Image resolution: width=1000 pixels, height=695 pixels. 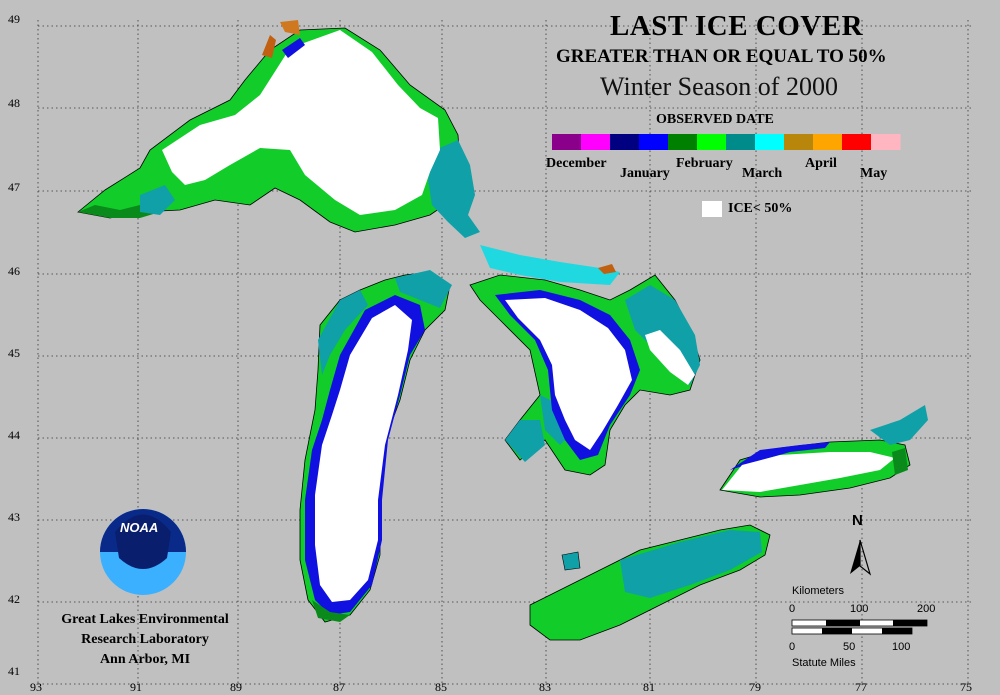 I want to click on huron-march-saginaw, so click(x=525, y=441).